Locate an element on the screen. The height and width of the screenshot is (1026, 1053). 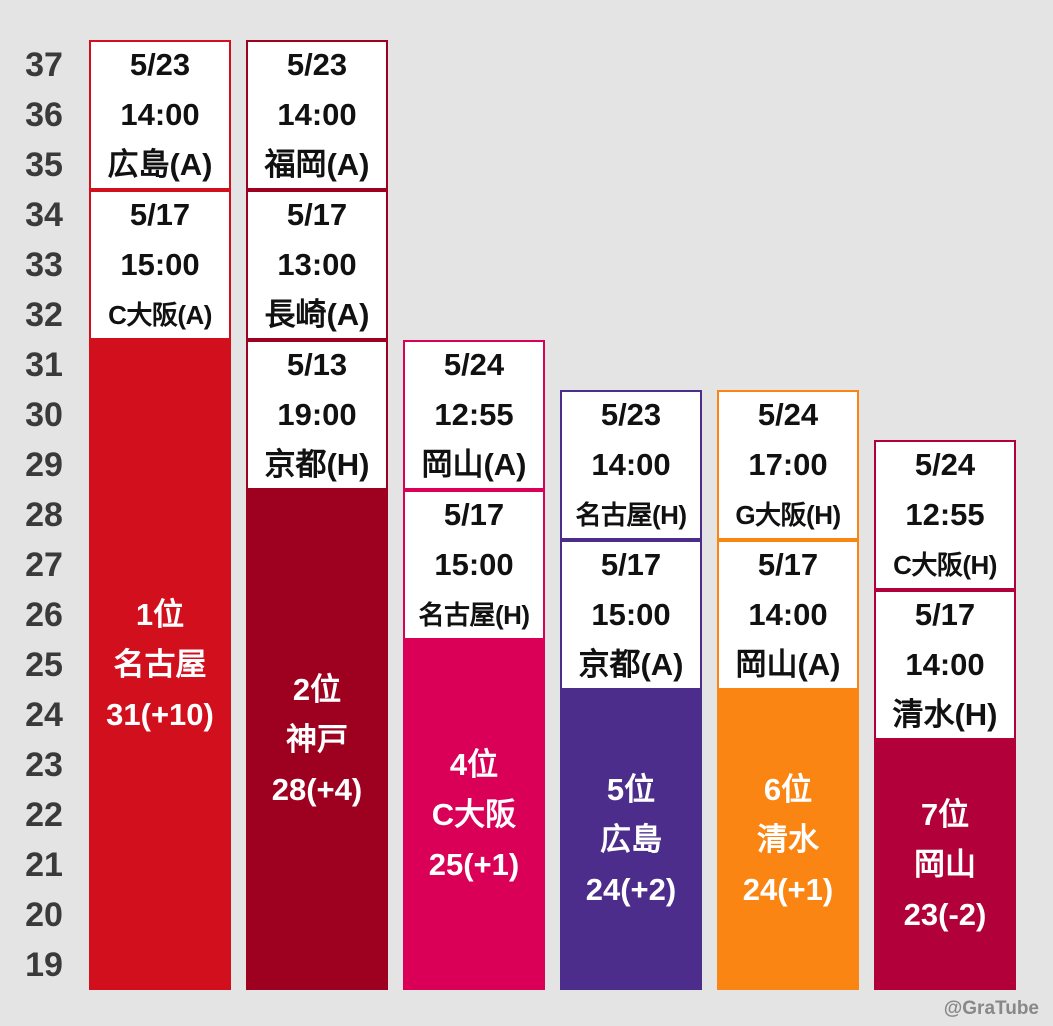
match-box: 5/24 17:00 G大阪(H) is located at coordinates (788, 465).